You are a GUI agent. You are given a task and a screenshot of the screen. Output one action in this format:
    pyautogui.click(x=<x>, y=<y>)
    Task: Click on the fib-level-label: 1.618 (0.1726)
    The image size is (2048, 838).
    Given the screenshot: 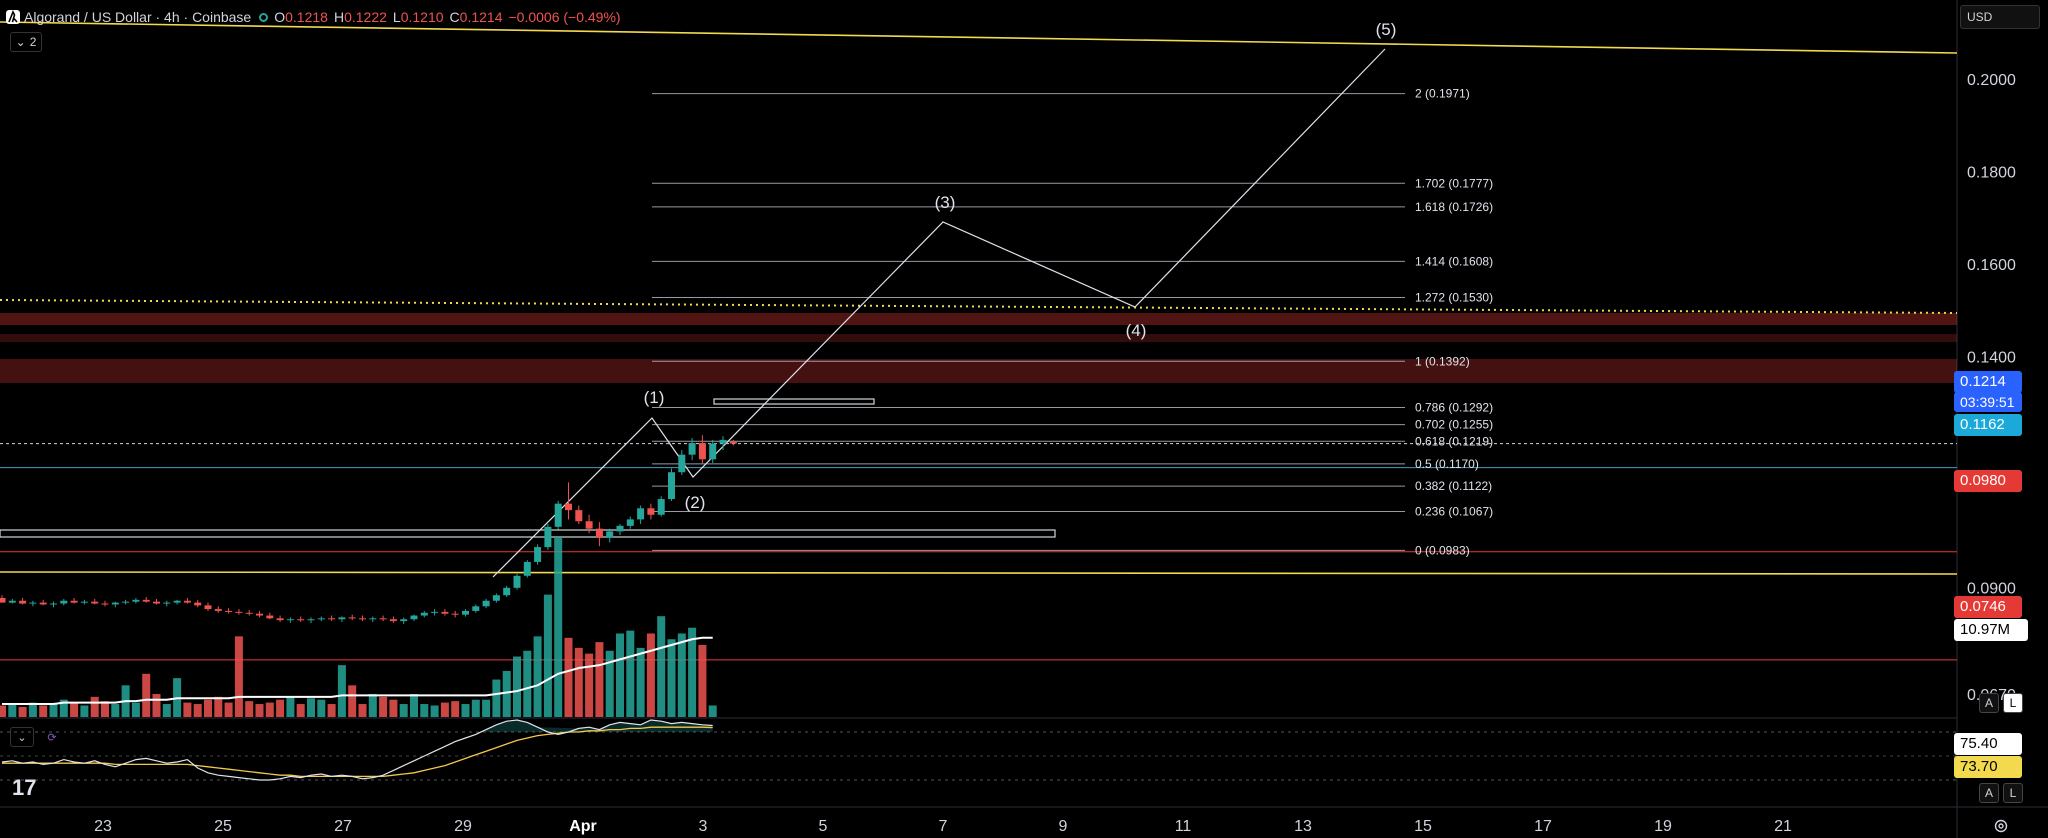 What is the action you would take?
    pyautogui.click(x=1454, y=207)
    